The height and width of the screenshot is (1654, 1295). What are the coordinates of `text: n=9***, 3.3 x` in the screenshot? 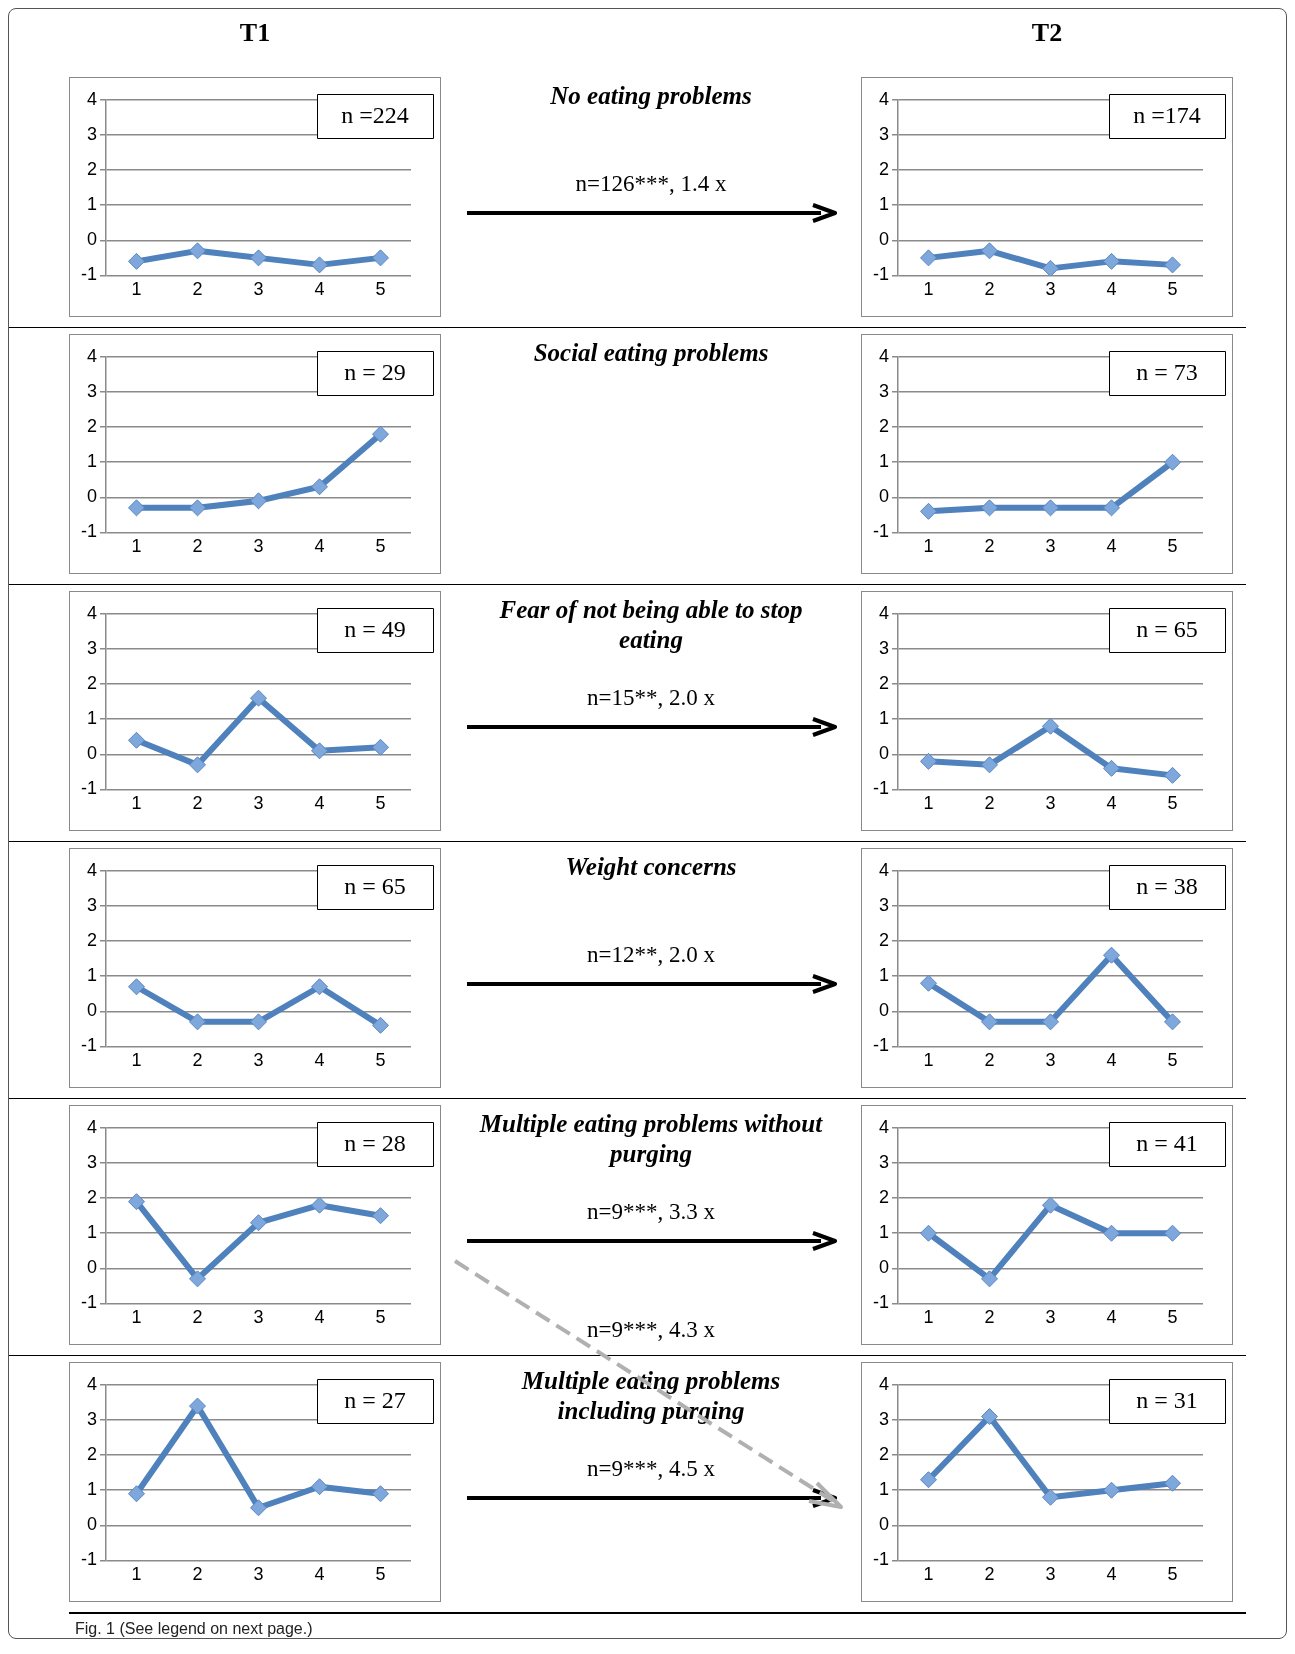 It's located at (651, 1212).